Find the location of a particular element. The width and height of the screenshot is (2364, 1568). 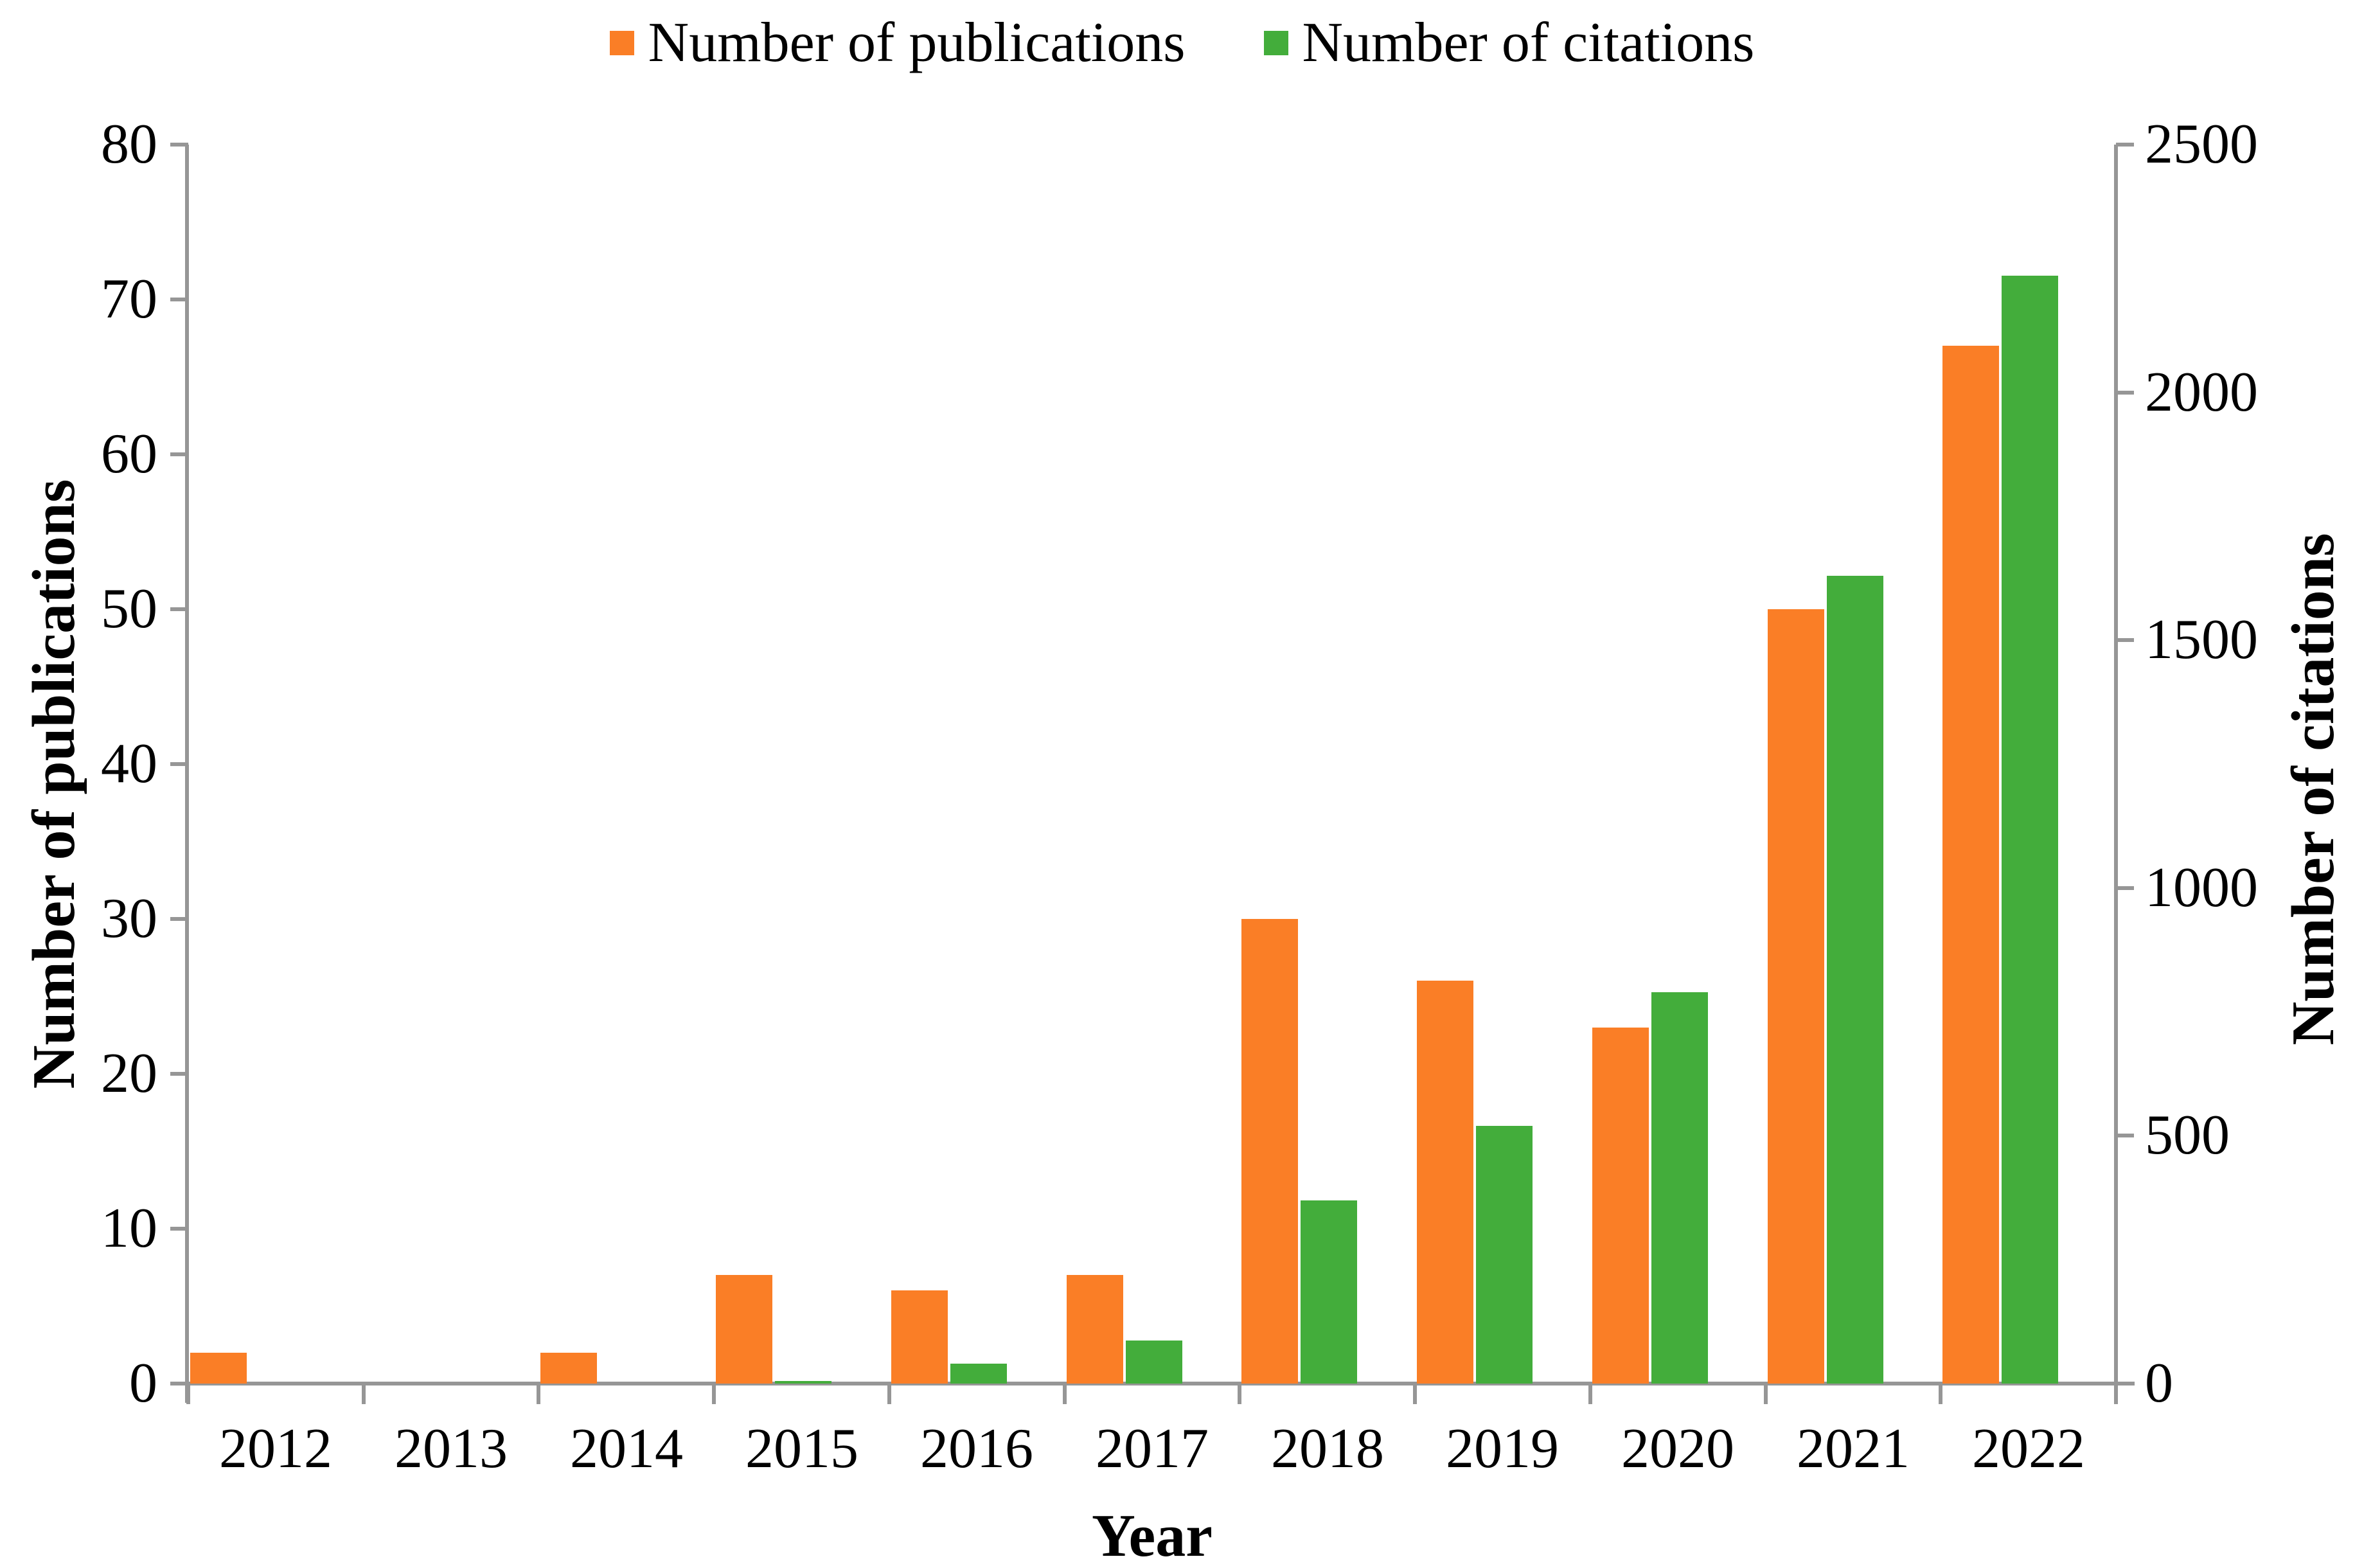

bar-publications-2017 is located at coordinates (1095, 1329).